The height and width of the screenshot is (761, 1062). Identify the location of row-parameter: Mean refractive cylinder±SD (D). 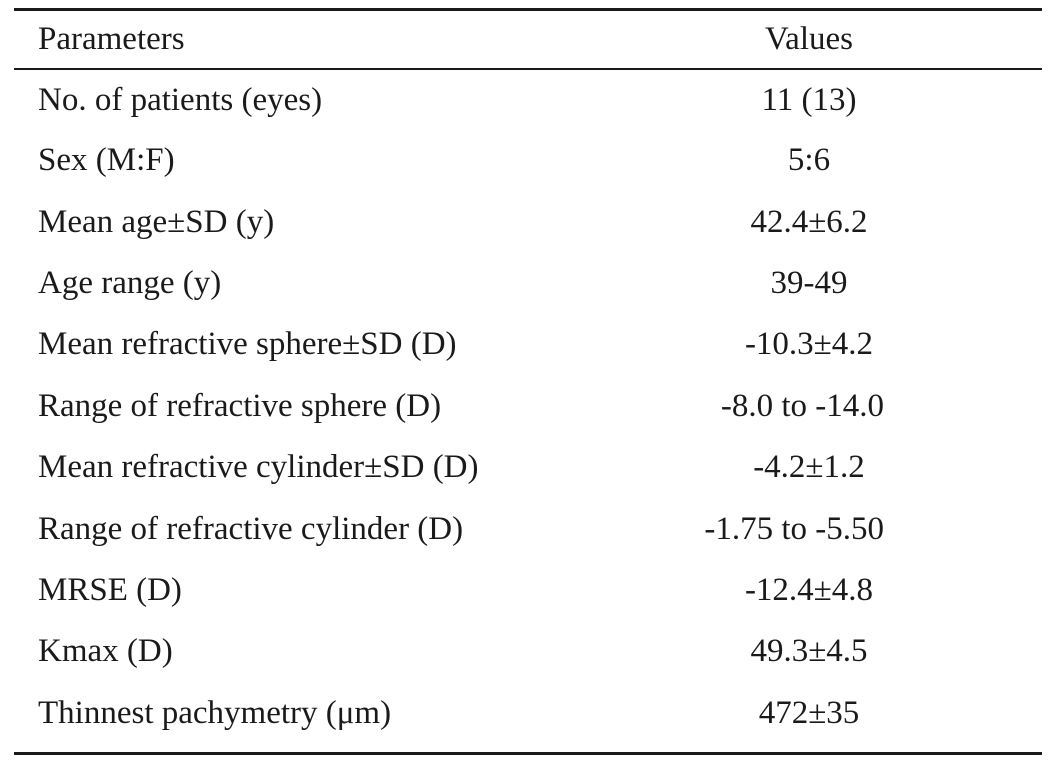
(258, 467).